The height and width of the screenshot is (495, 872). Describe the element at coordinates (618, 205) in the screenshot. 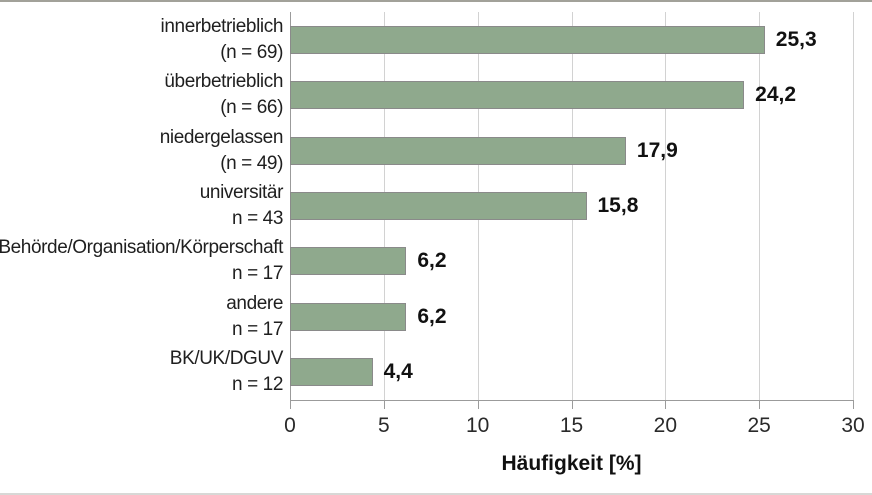

I see `value-label: 15,8` at that location.